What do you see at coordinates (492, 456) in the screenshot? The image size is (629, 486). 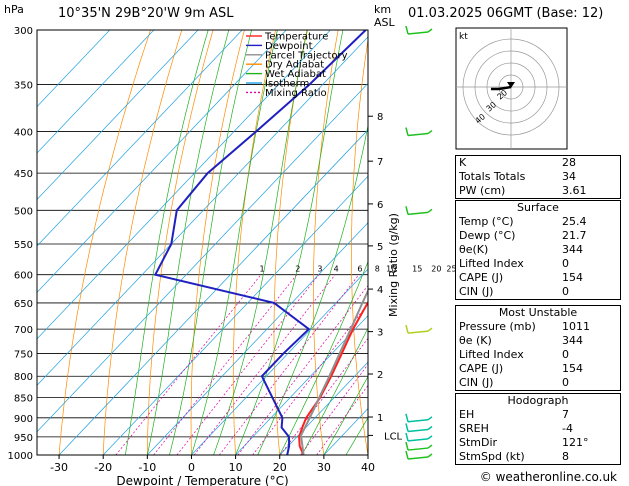 I see `index-label: StmSpd (kt)` at bounding box center [492, 456].